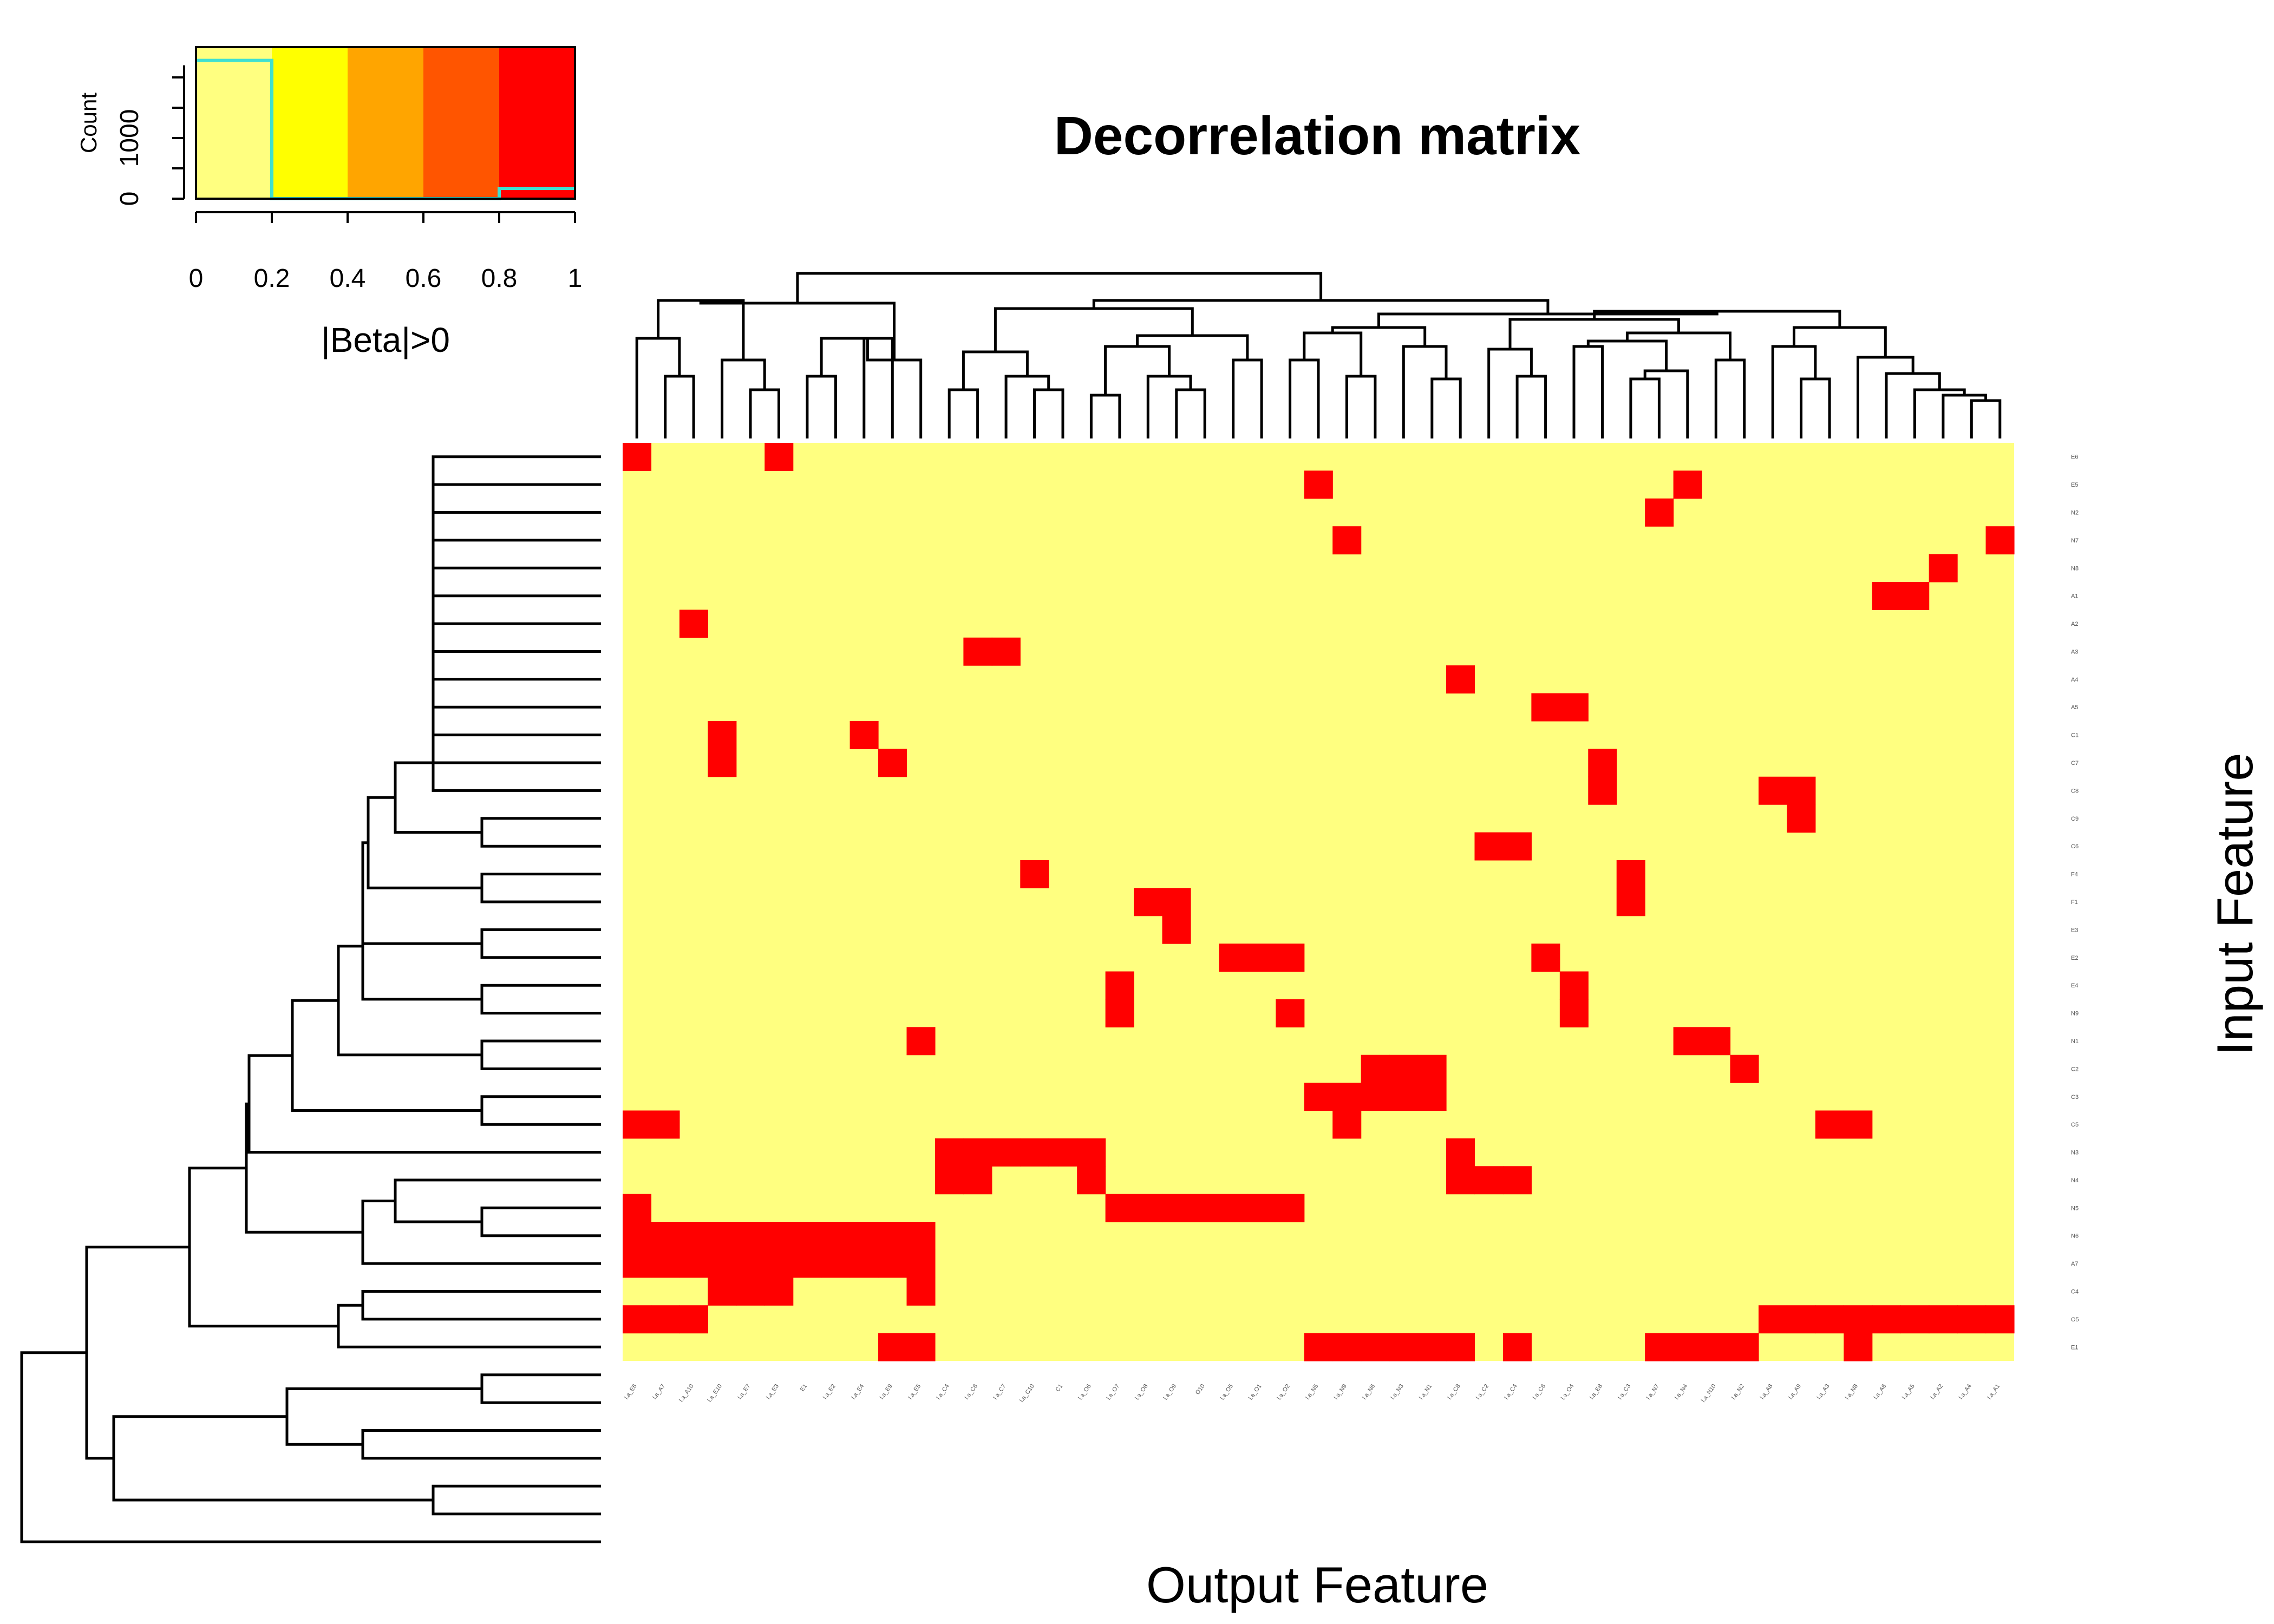 This screenshot has height=1624, width=2274. What do you see at coordinates (129, 138) in the screenshot?
I see `color-key-y-tick-label: 1000` at bounding box center [129, 138].